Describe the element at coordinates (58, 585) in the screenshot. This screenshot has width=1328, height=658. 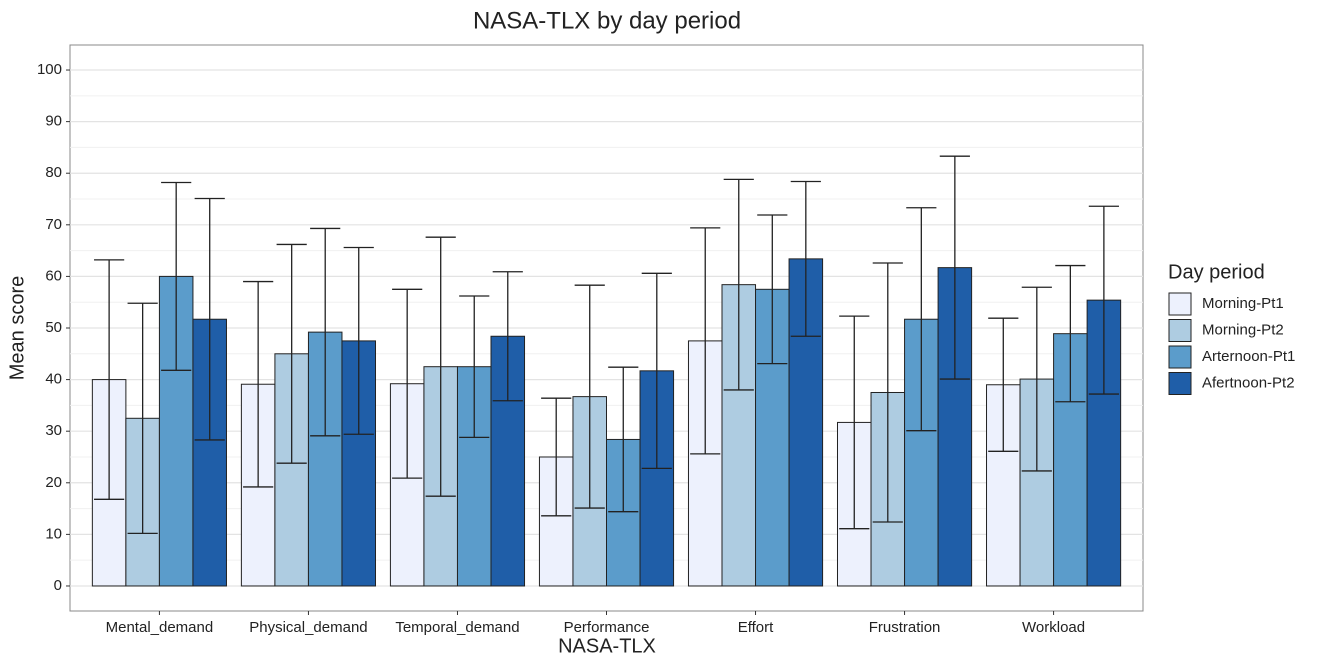
I see `y-tick-label: 0` at that location.